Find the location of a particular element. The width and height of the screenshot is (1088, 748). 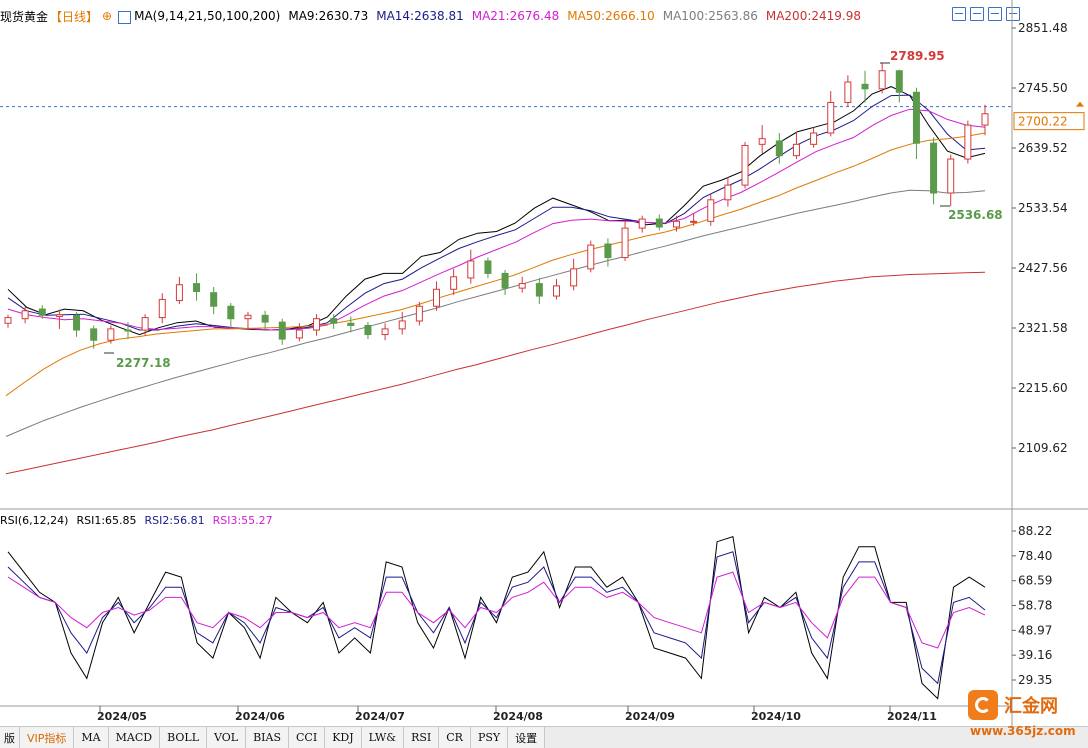

ma200-value: MA200:2419.98 is located at coordinates (813, 16).